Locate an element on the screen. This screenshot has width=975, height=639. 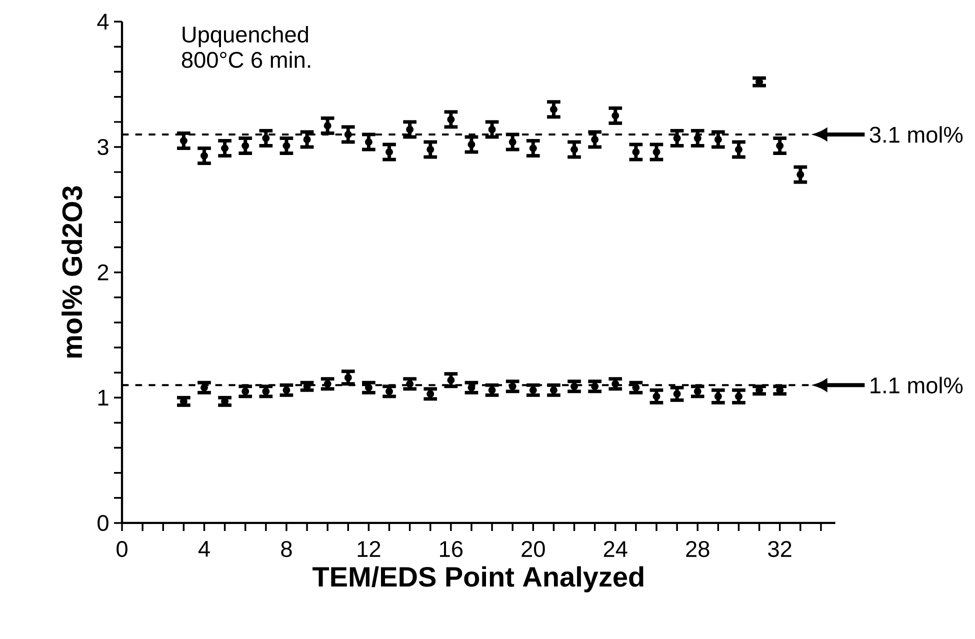
y-tick-label: 4 is located at coordinates (103, 22).